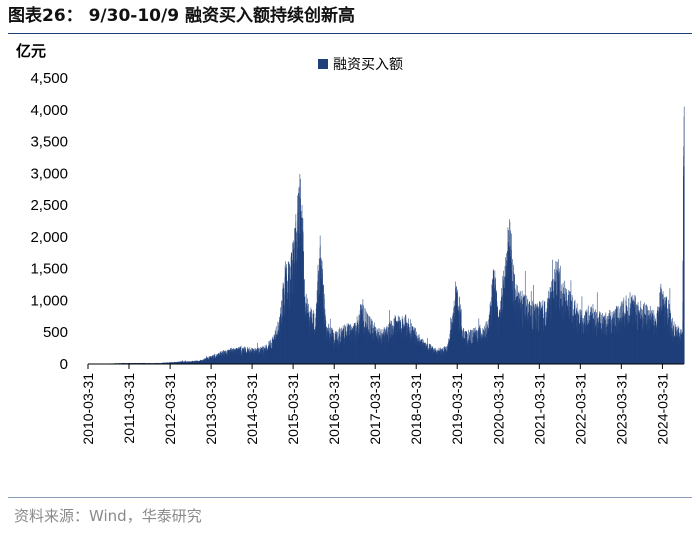 This screenshot has height=535, width=700. What do you see at coordinates (170, 409) in the screenshot?
I see `x-tick-label: 2012-03-31` at bounding box center [170, 409].